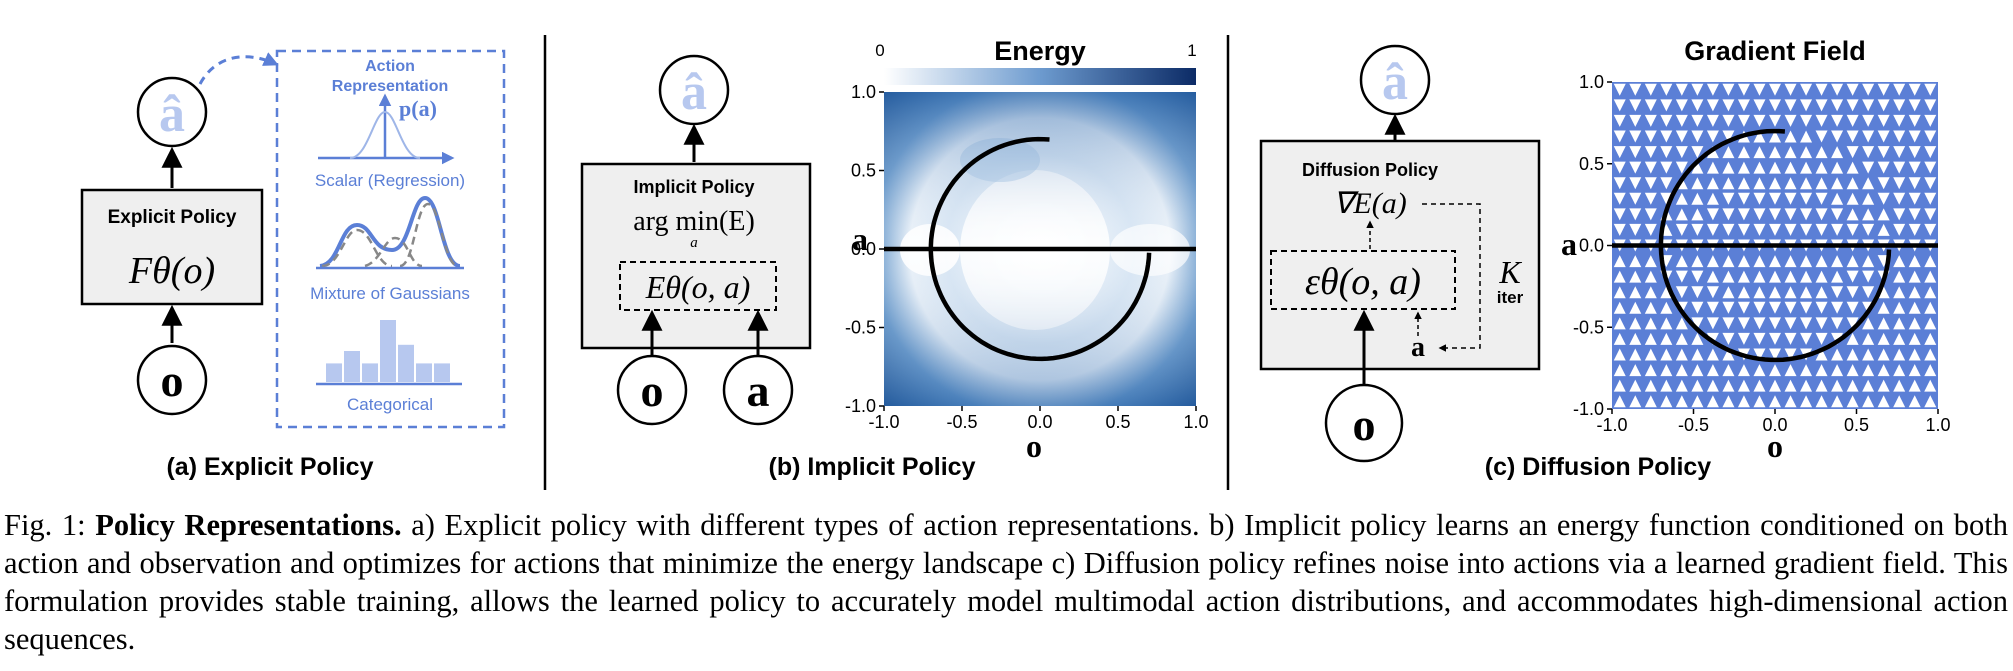 The image size is (2013, 671). What do you see at coordinates (1569, 244) in the screenshot?
I see `gradient-field-ylabel: a` at bounding box center [1569, 244].